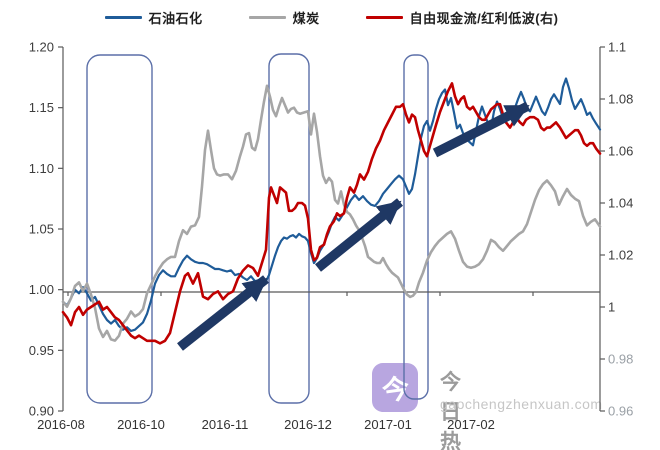  What do you see at coordinates (41, 411) in the screenshot?
I see `y-axis-tick-label: 0.90` at bounding box center [41, 411].